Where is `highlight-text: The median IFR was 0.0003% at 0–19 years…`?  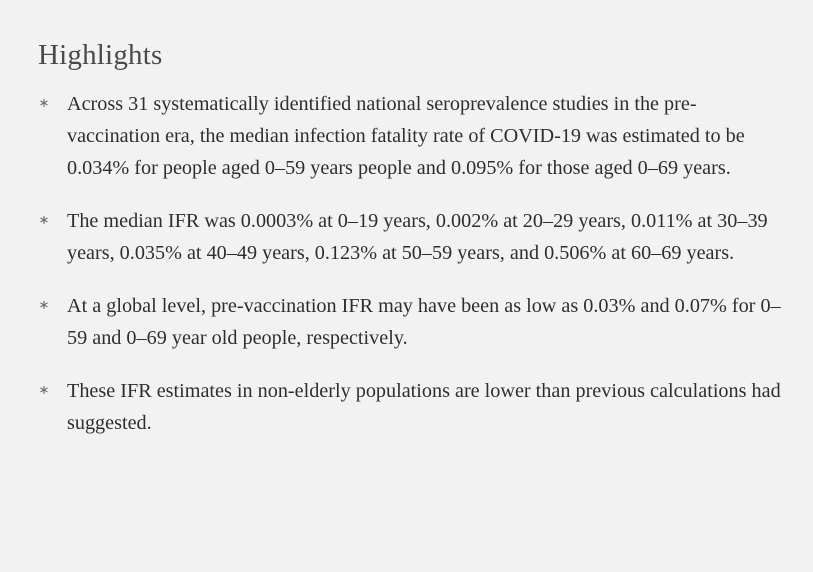
highlight-text: The median IFR was 0.0003% at 0–19 years… is located at coordinates (417, 237).